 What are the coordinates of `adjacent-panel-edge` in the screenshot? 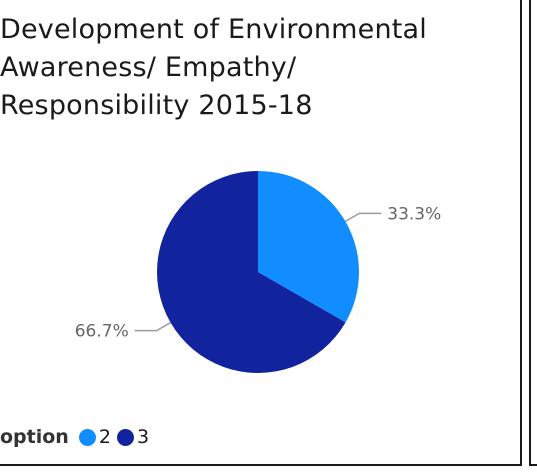 It's located at (533, 233).